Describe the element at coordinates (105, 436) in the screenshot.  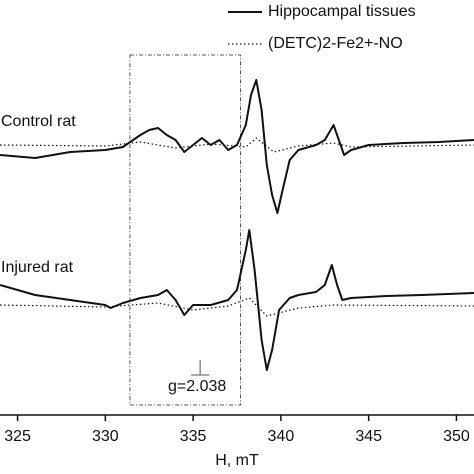
I see `x-tick-label: 330` at that location.